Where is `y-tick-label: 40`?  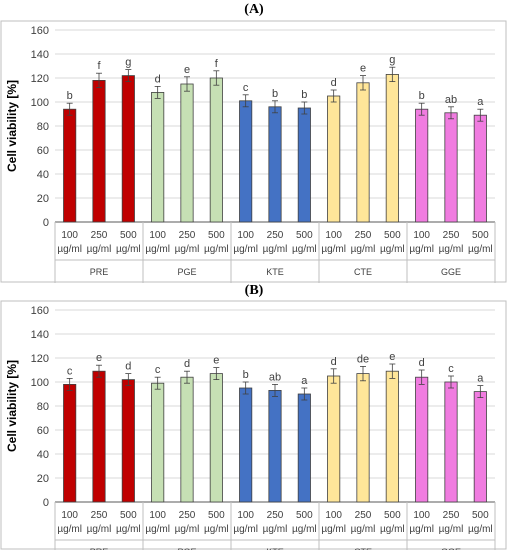 y-tick-label: 40 is located at coordinates (43, 455).